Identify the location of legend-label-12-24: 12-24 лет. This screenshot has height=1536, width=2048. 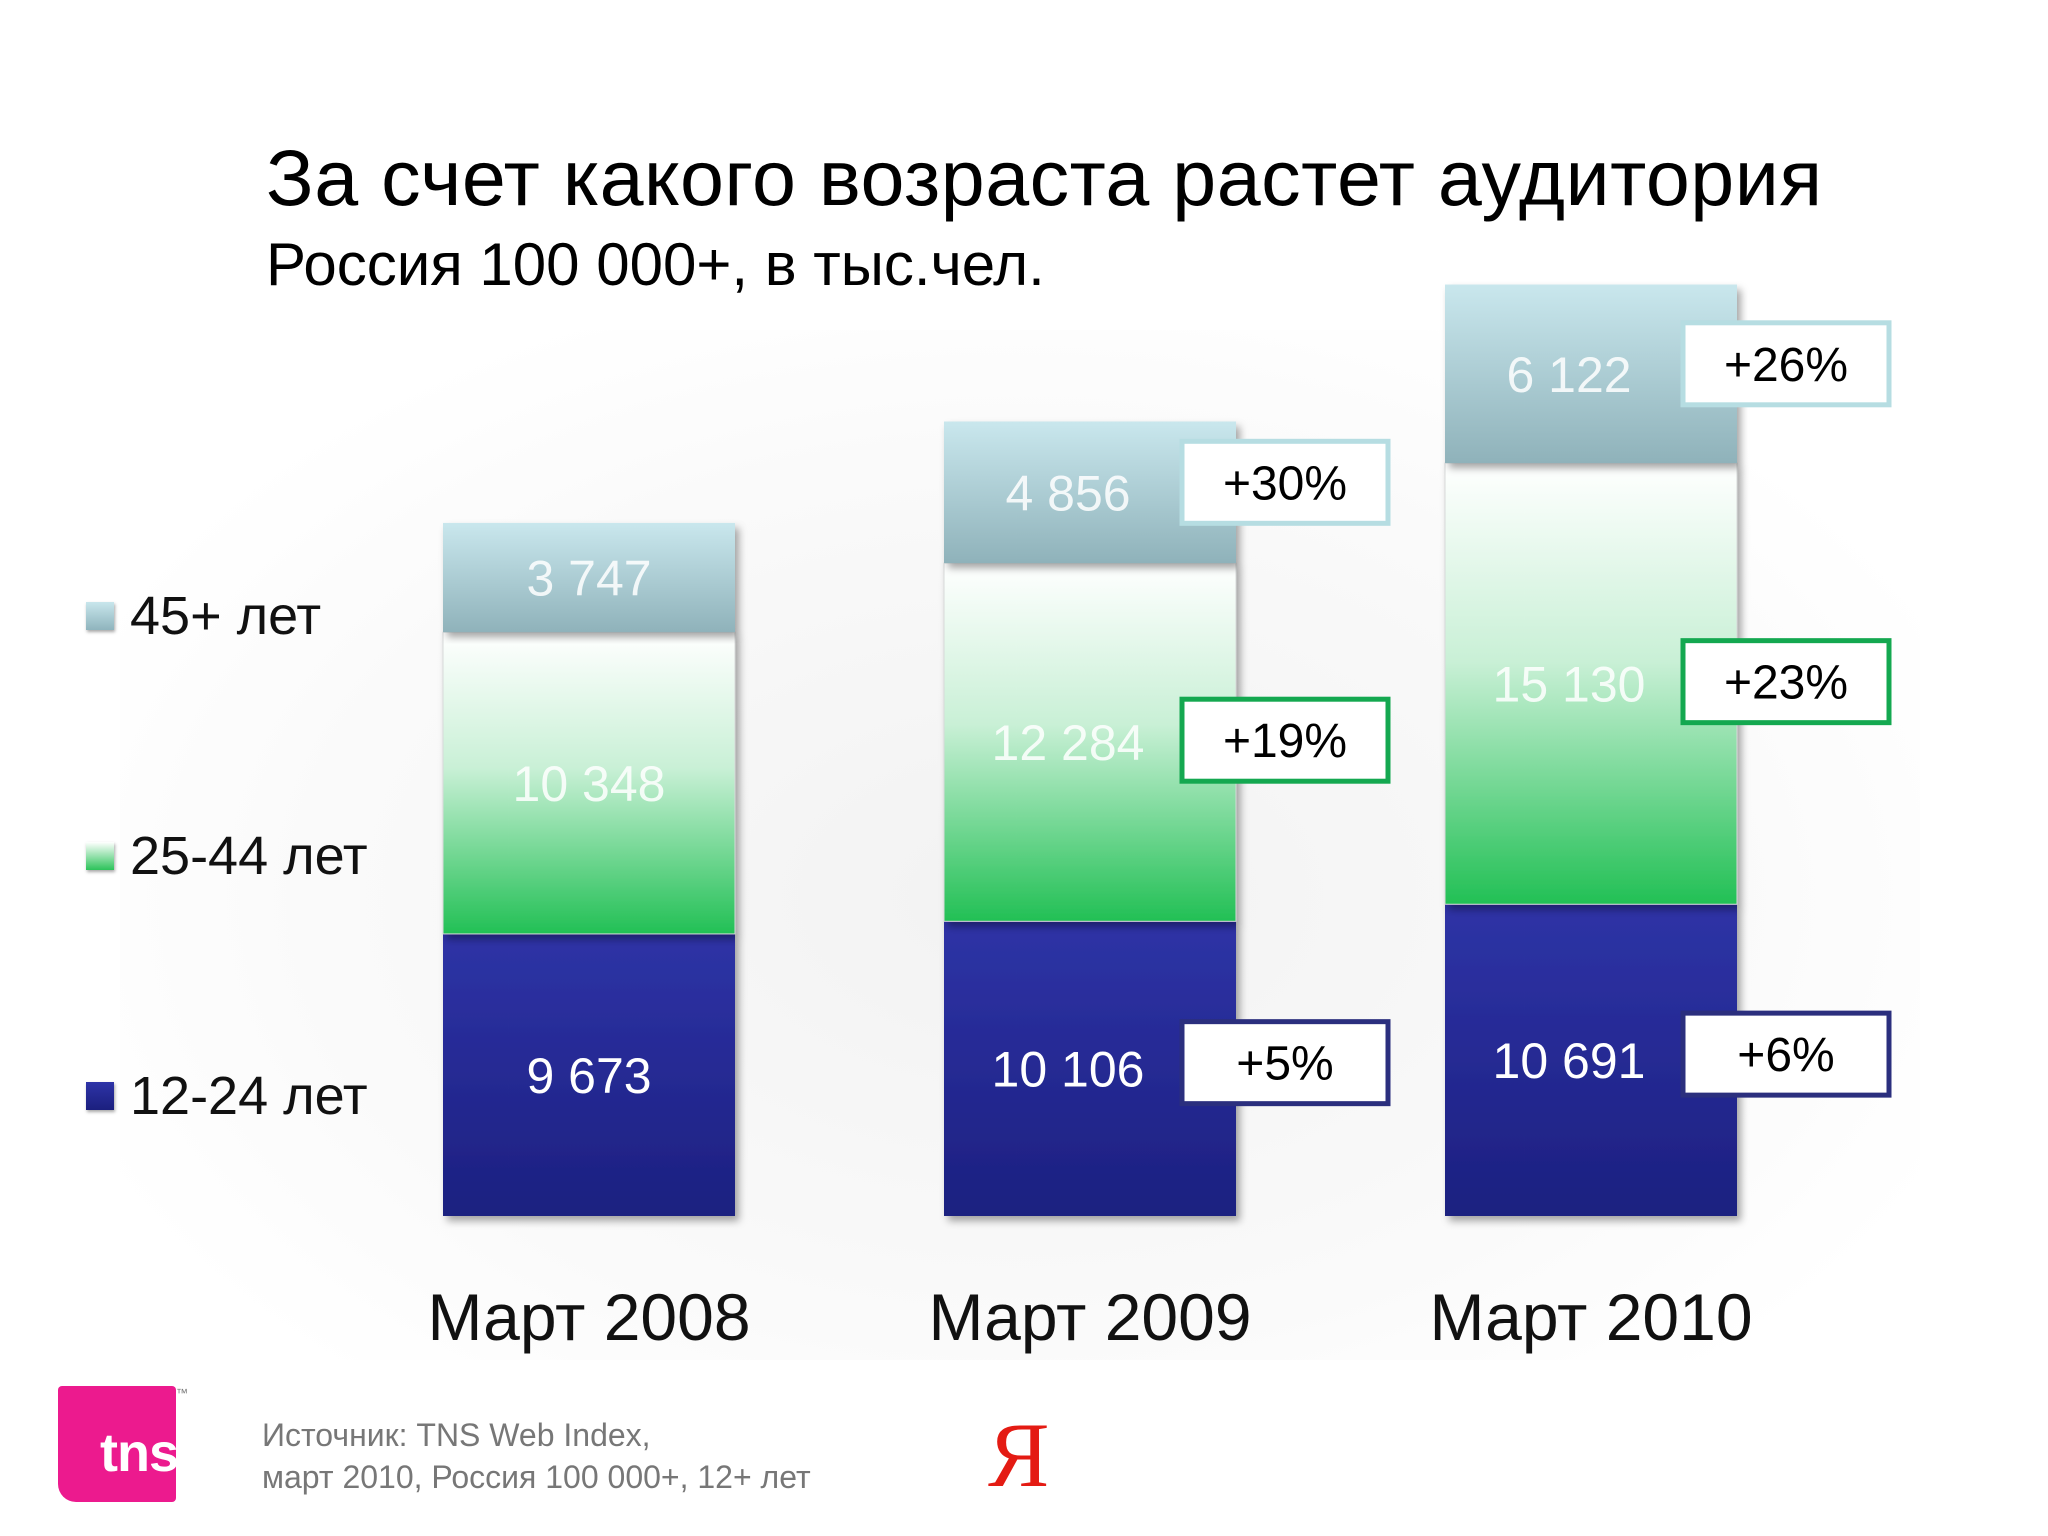
(249, 1096).